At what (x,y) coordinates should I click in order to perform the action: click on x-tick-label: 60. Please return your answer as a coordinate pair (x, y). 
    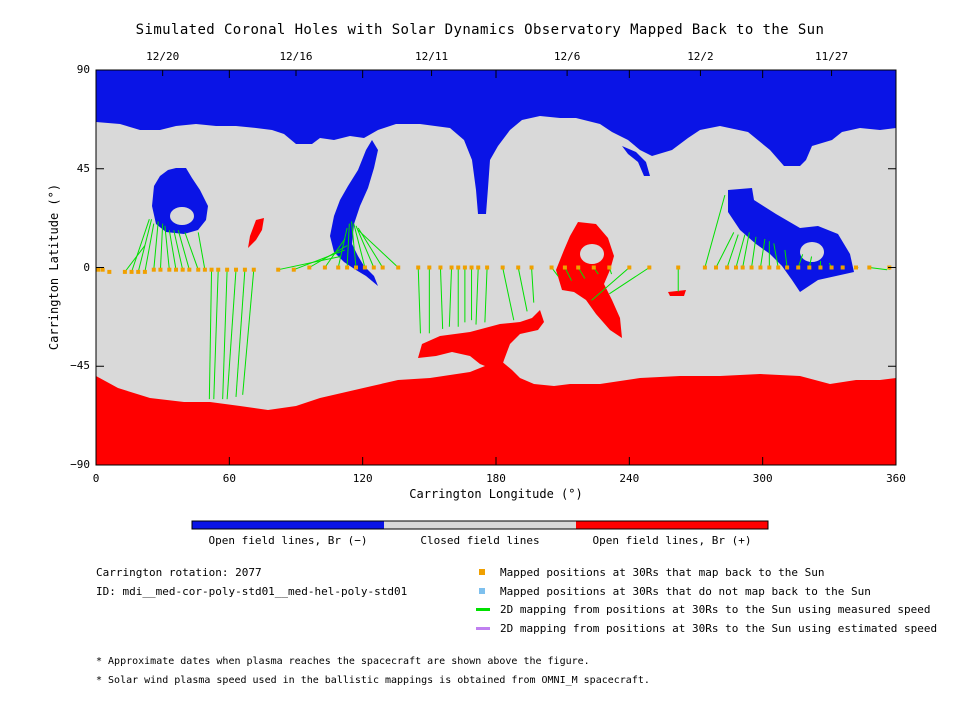
    Looking at the image, I should click on (229, 478).